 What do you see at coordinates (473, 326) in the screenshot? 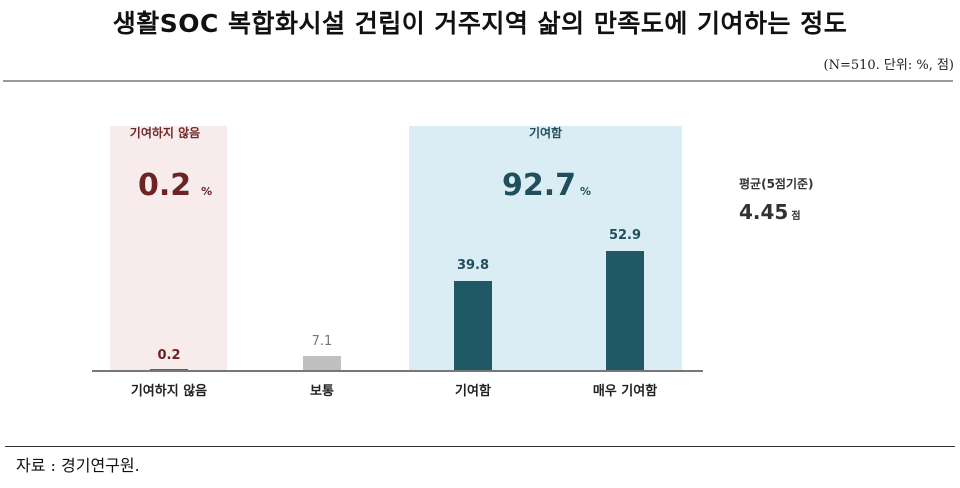
I see `bar-contributing` at bounding box center [473, 326].